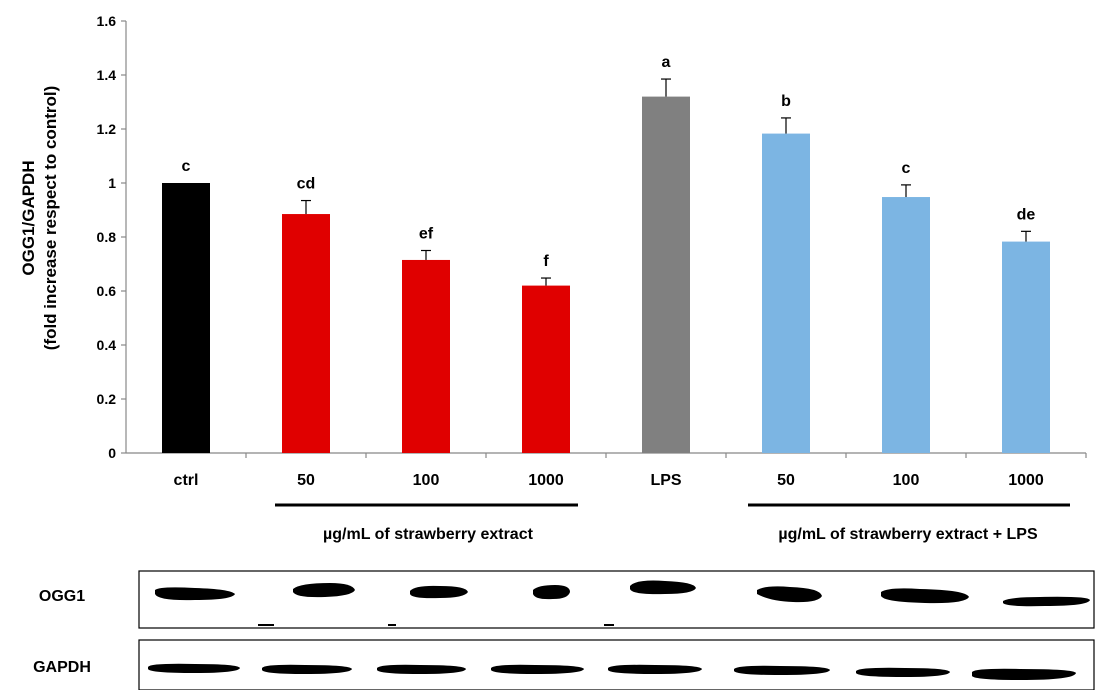  I want to click on y-tick-label: 0, so click(112, 453).